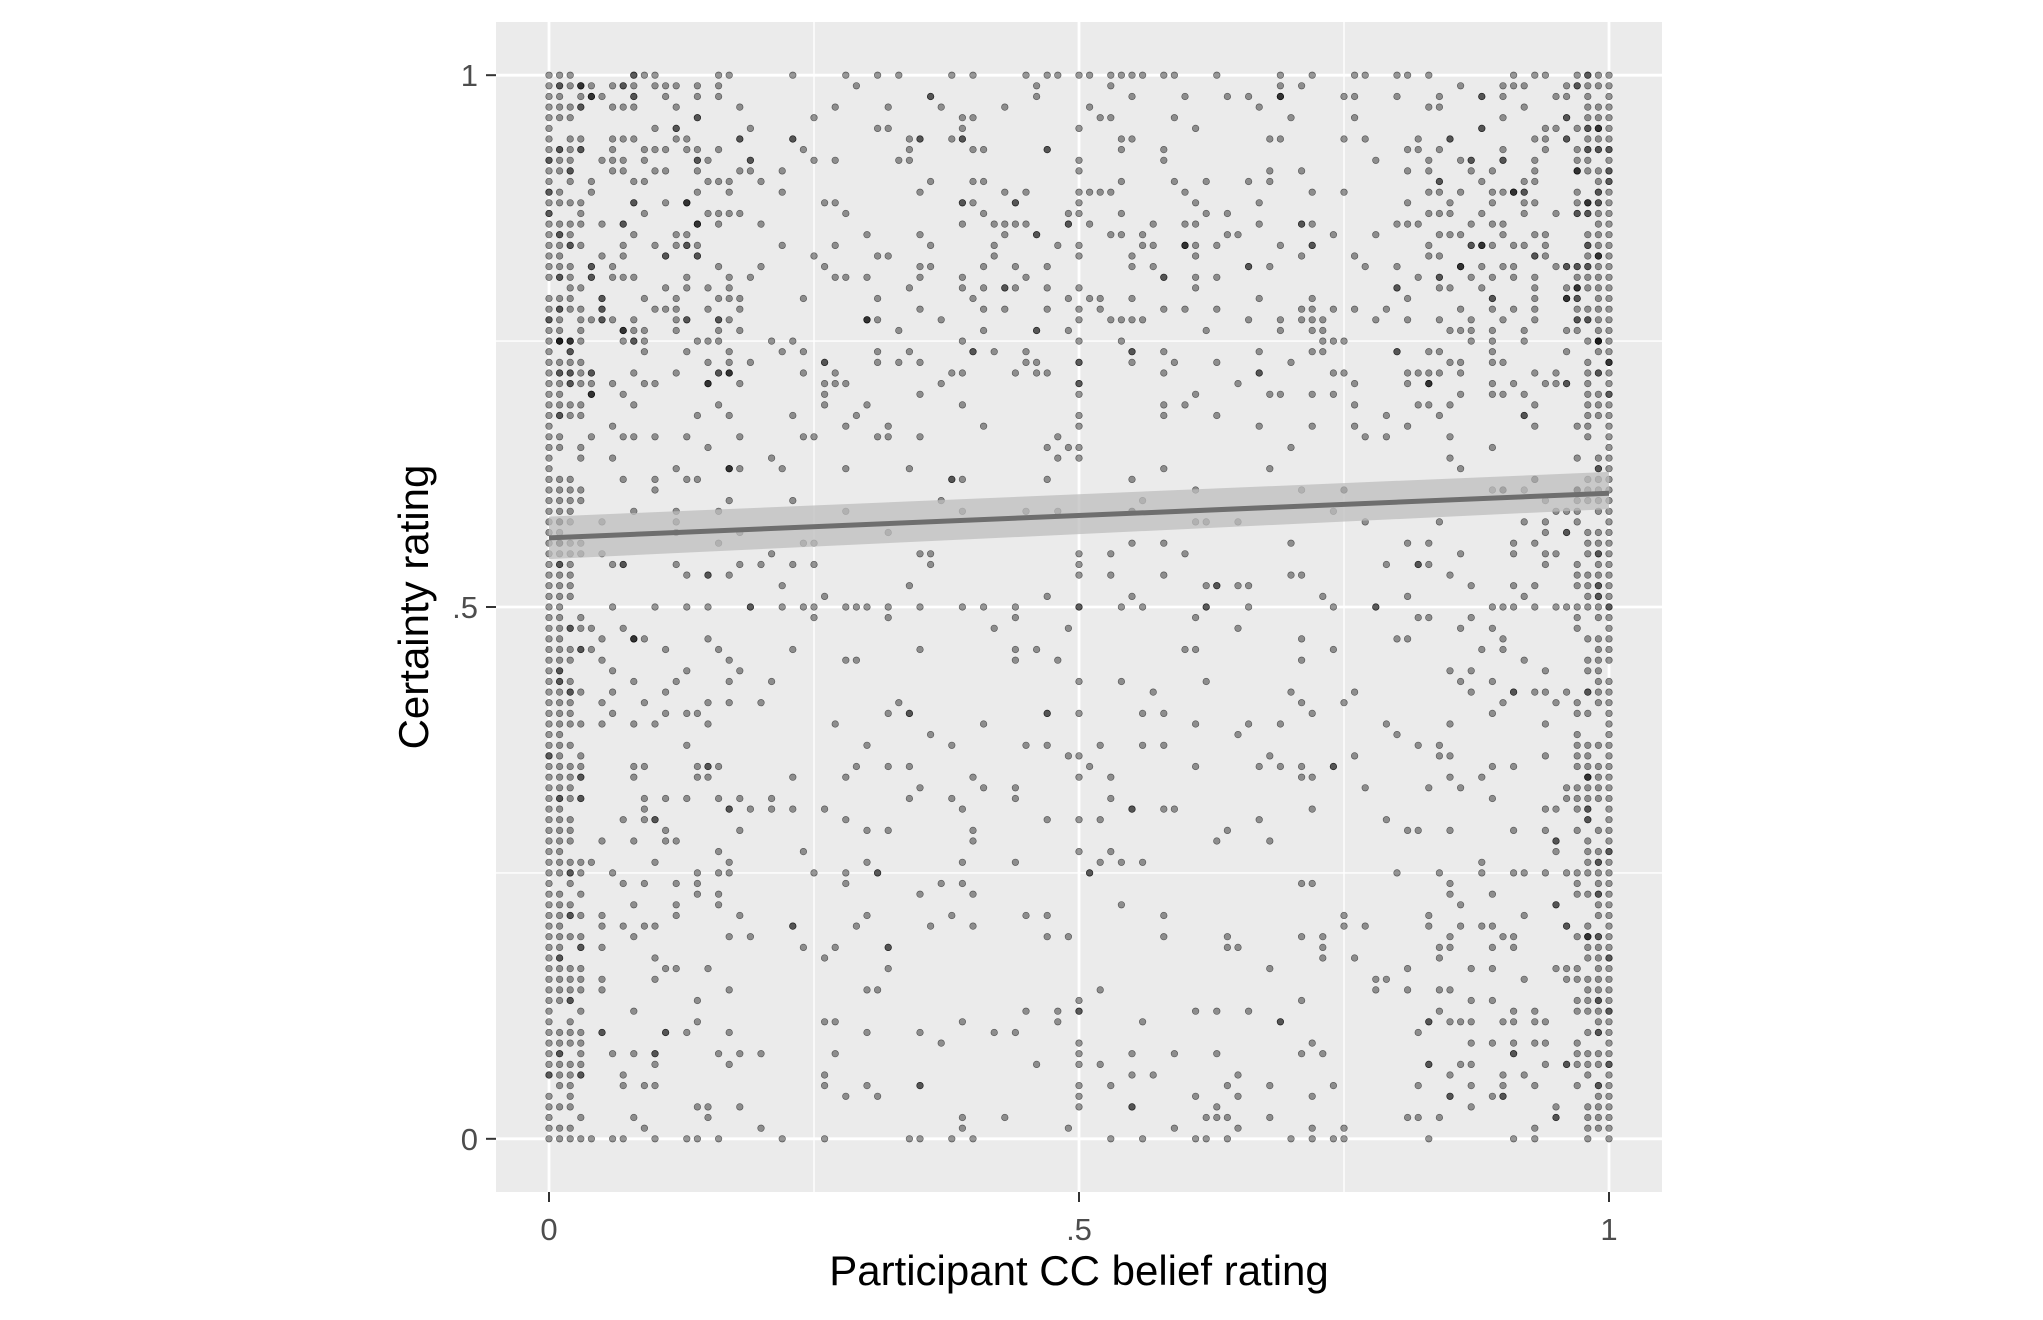  What do you see at coordinates (1079, 515) in the screenshot?
I see `regression-fit` at bounding box center [1079, 515].